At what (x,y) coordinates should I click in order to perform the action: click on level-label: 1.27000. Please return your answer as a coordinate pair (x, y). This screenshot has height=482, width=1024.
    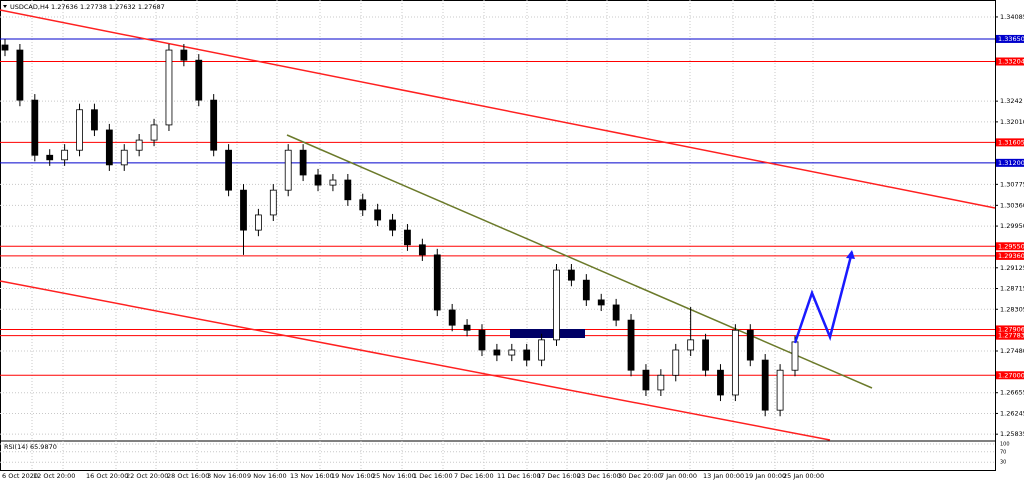
    Looking at the image, I should click on (1011, 375).